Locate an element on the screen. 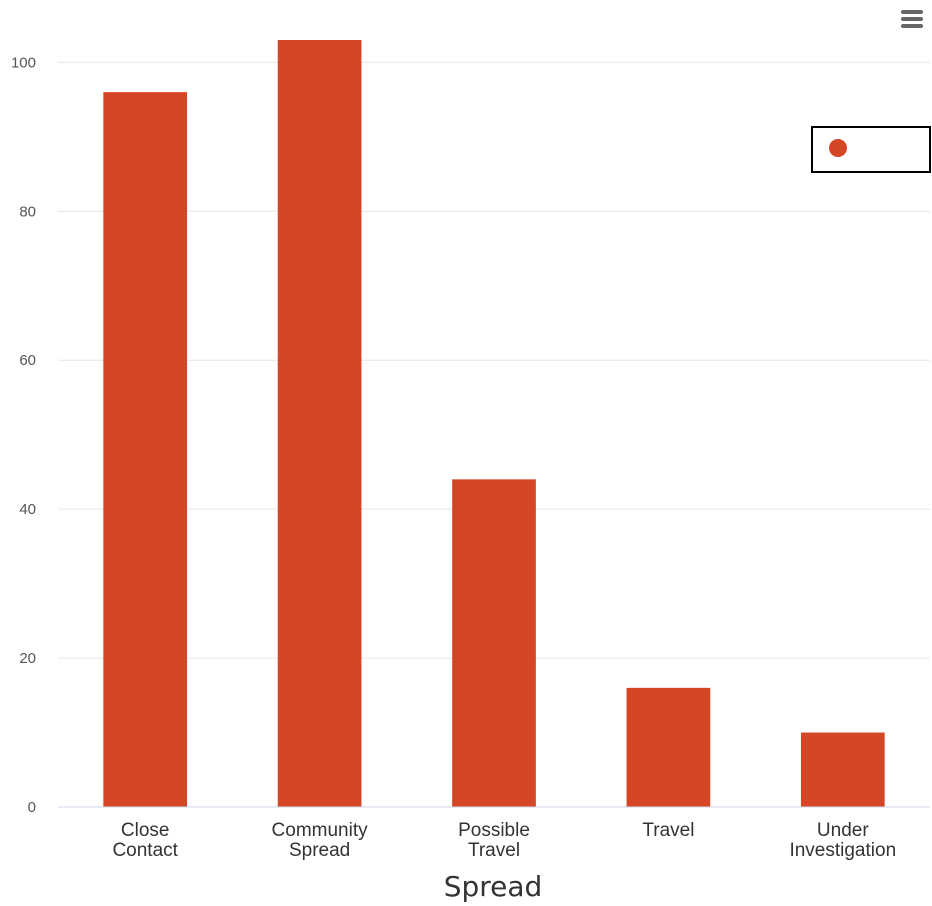  y-tick-label: 0 is located at coordinates (32, 807).